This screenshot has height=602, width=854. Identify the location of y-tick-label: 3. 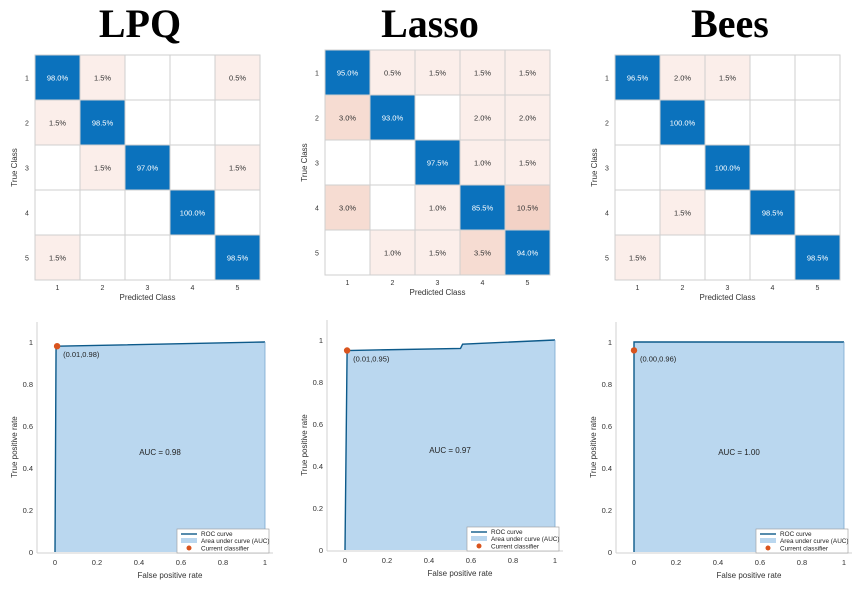
(607, 169).